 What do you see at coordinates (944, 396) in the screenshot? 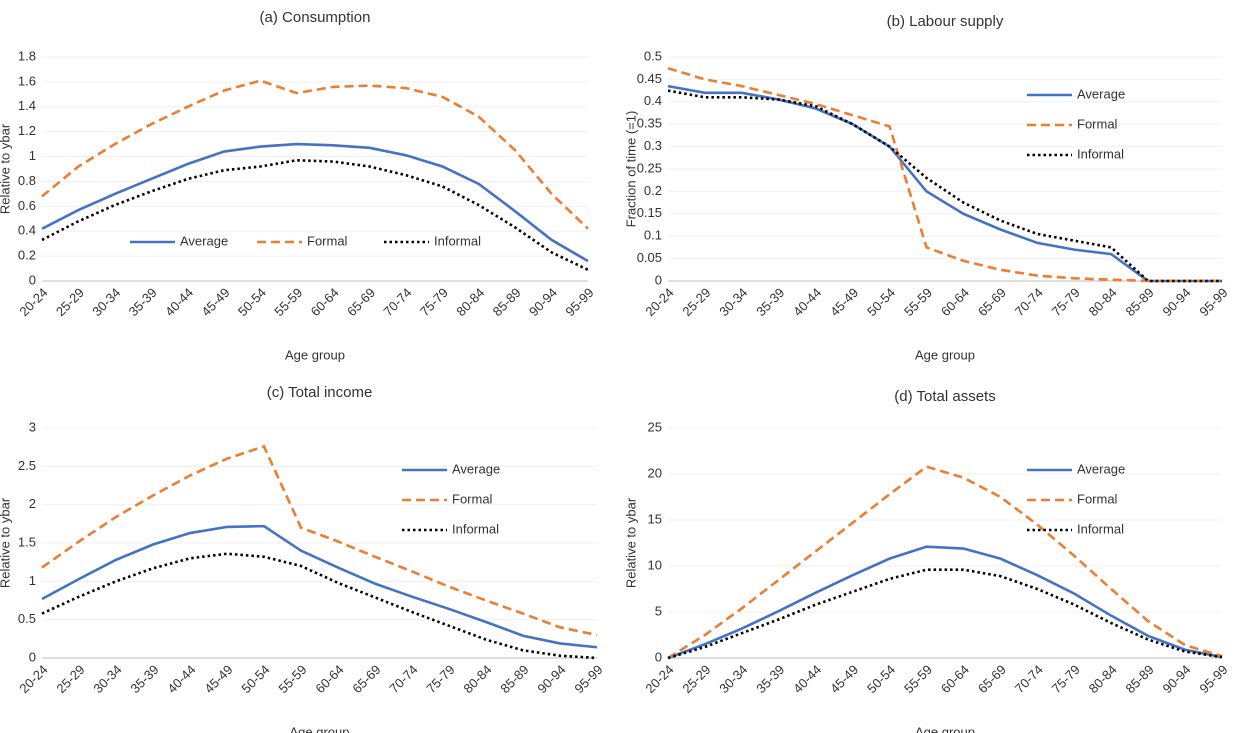
I see `chart-title: (d) Total assets` at bounding box center [944, 396].